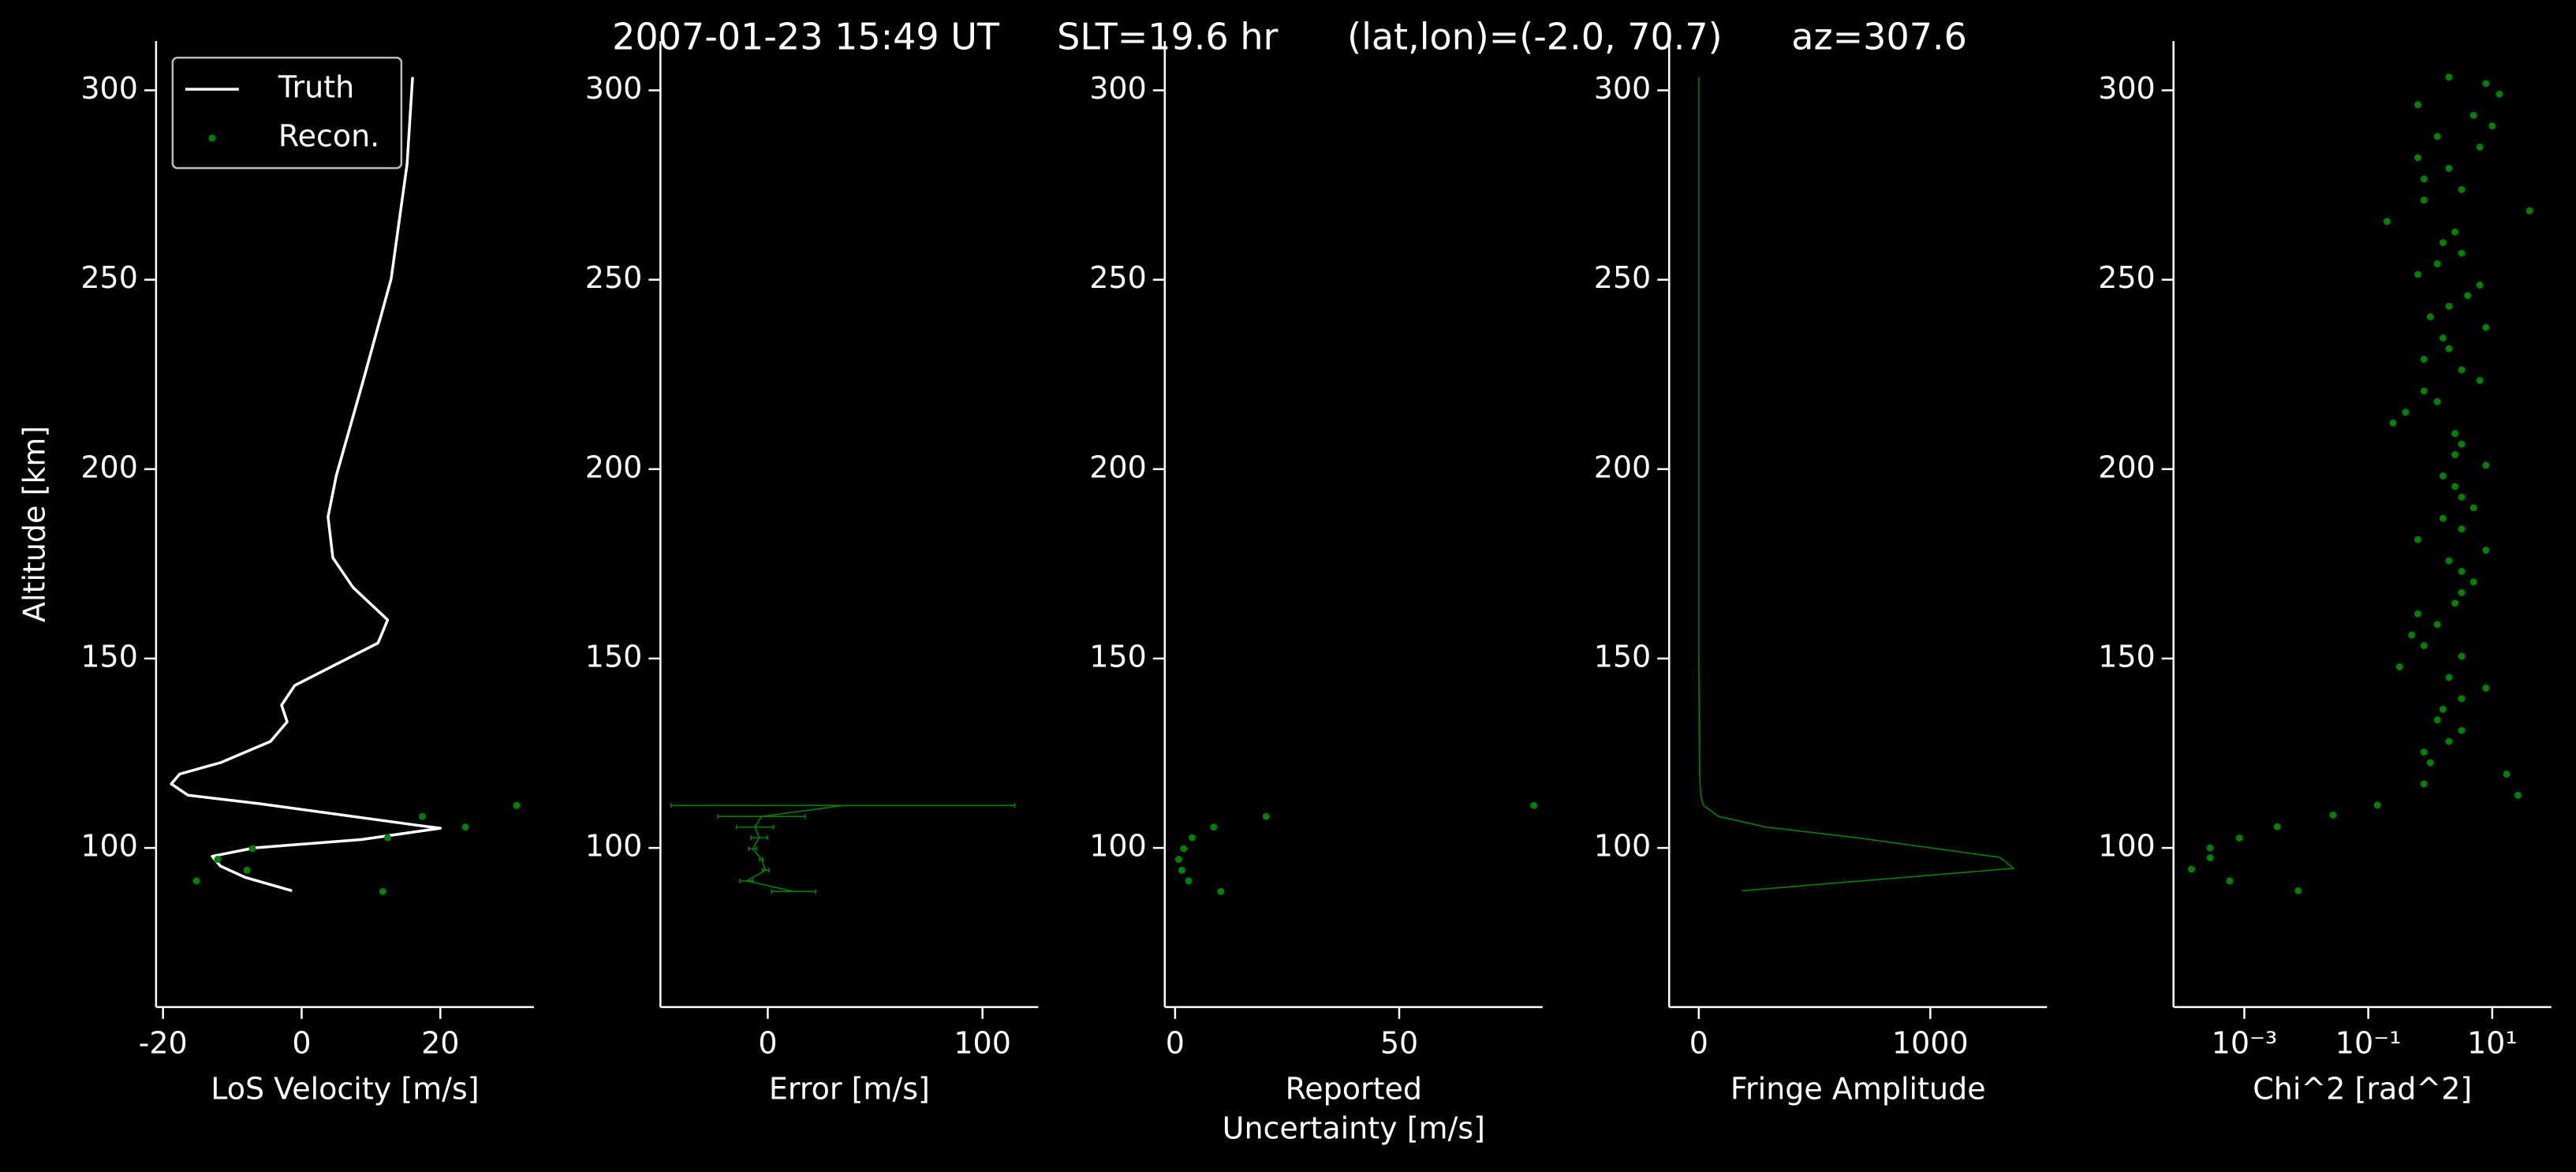 This screenshot has height=1172, width=2576. What do you see at coordinates (316, 87) in the screenshot?
I see `legend-label: Truth` at bounding box center [316, 87].